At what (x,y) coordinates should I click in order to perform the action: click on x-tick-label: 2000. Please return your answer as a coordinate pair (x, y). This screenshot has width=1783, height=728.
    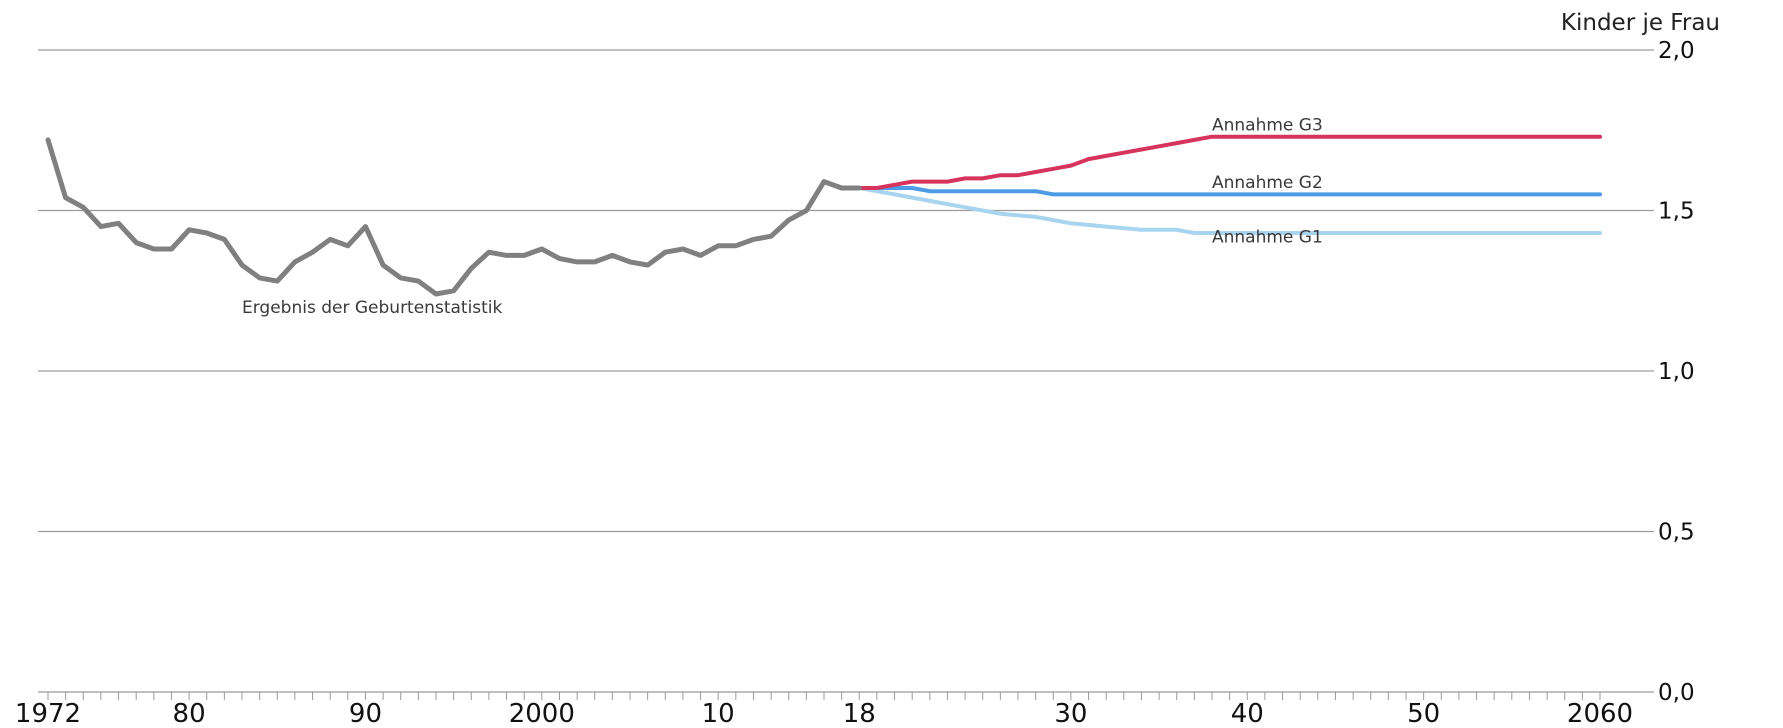
    Looking at the image, I should click on (542, 713).